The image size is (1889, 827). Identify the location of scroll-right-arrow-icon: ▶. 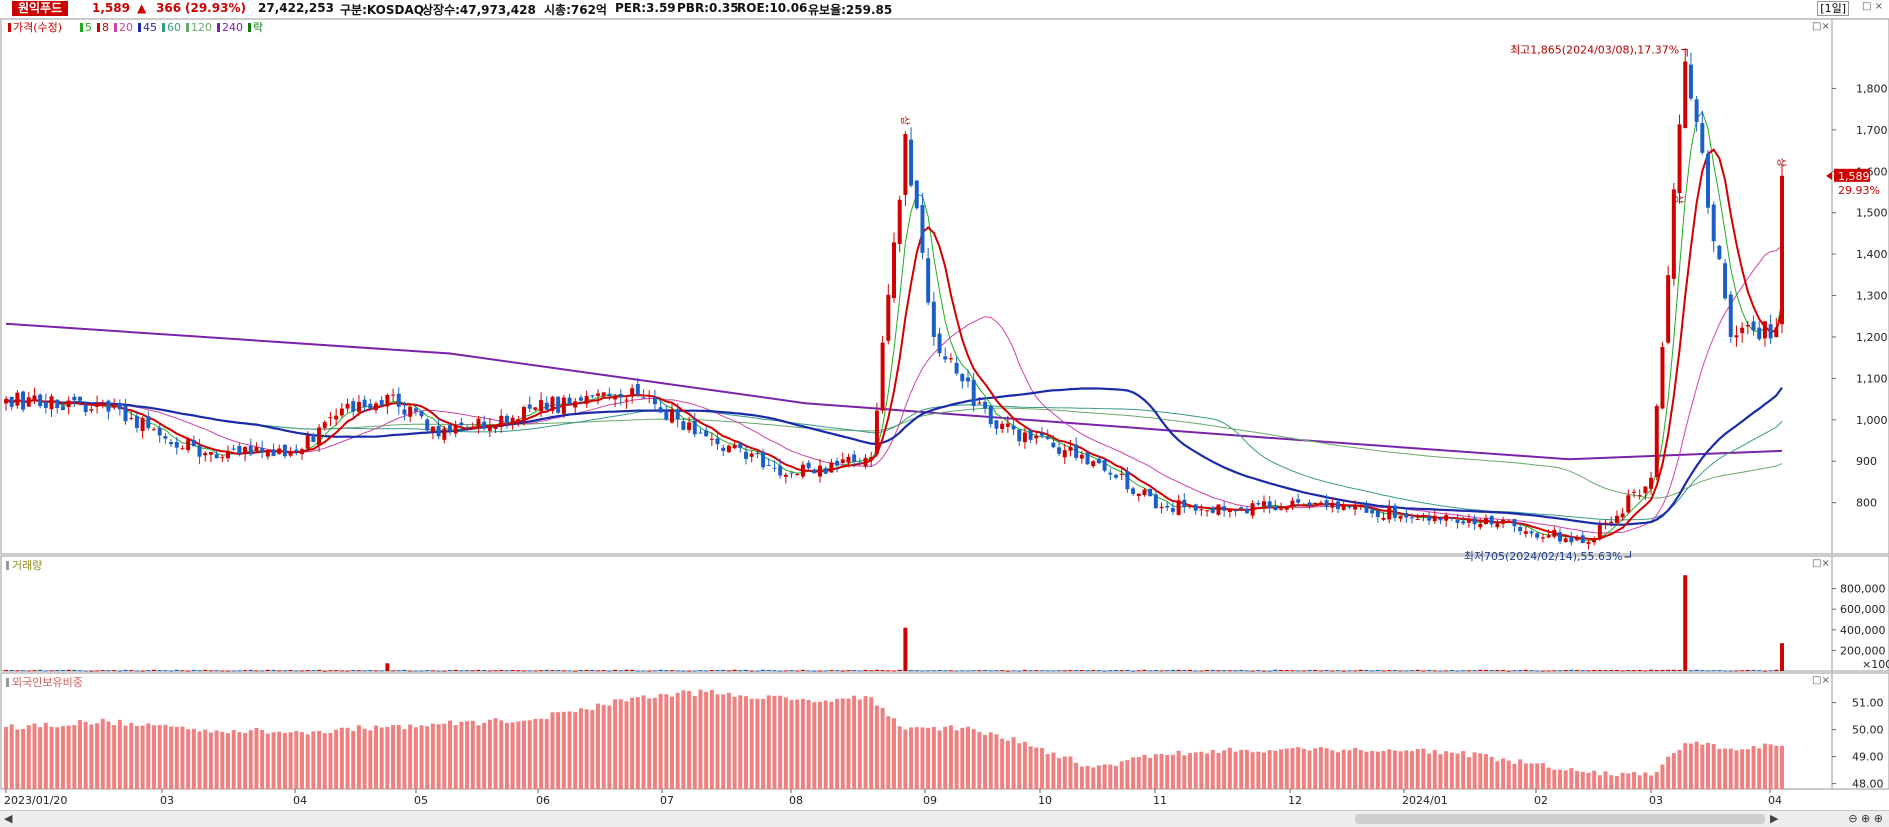
(1774, 818).